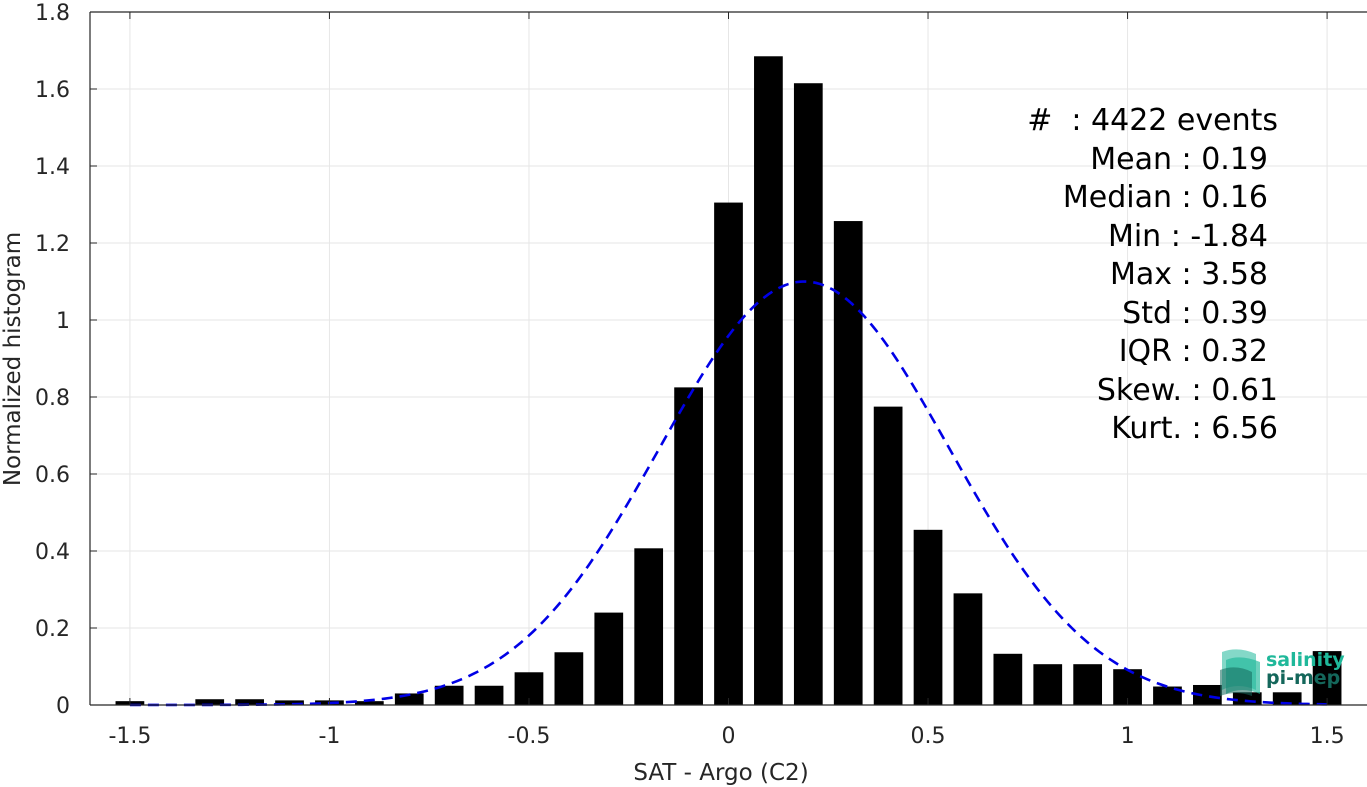 The height and width of the screenshot is (787, 1367). Describe the element at coordinates (1303, 678) in the screenshot. I see `logo-text-pi-mep: pi-mep` at that location.